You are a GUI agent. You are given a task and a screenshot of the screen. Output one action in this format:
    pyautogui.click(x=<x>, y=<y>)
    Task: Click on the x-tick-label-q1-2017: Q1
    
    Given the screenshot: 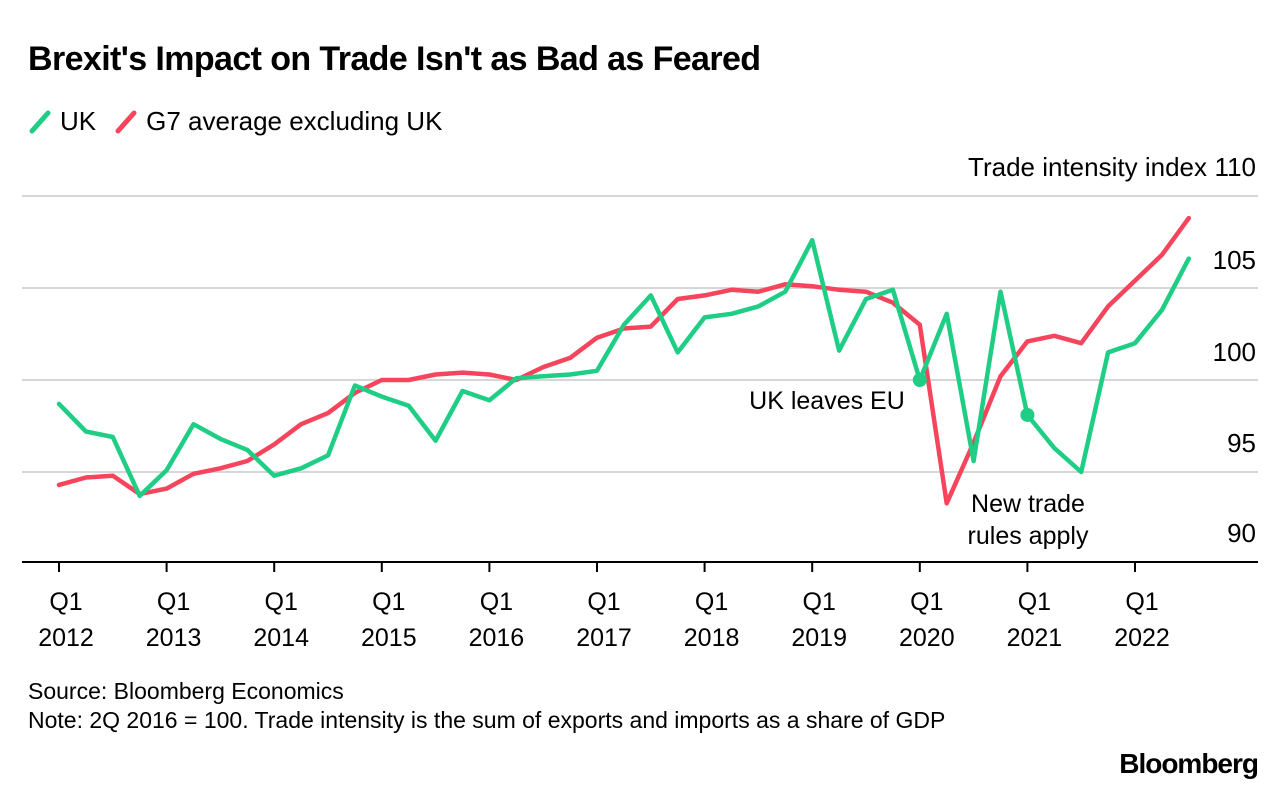 What is the action you would take?
    pyautogui.click(x=603, y=602)
    